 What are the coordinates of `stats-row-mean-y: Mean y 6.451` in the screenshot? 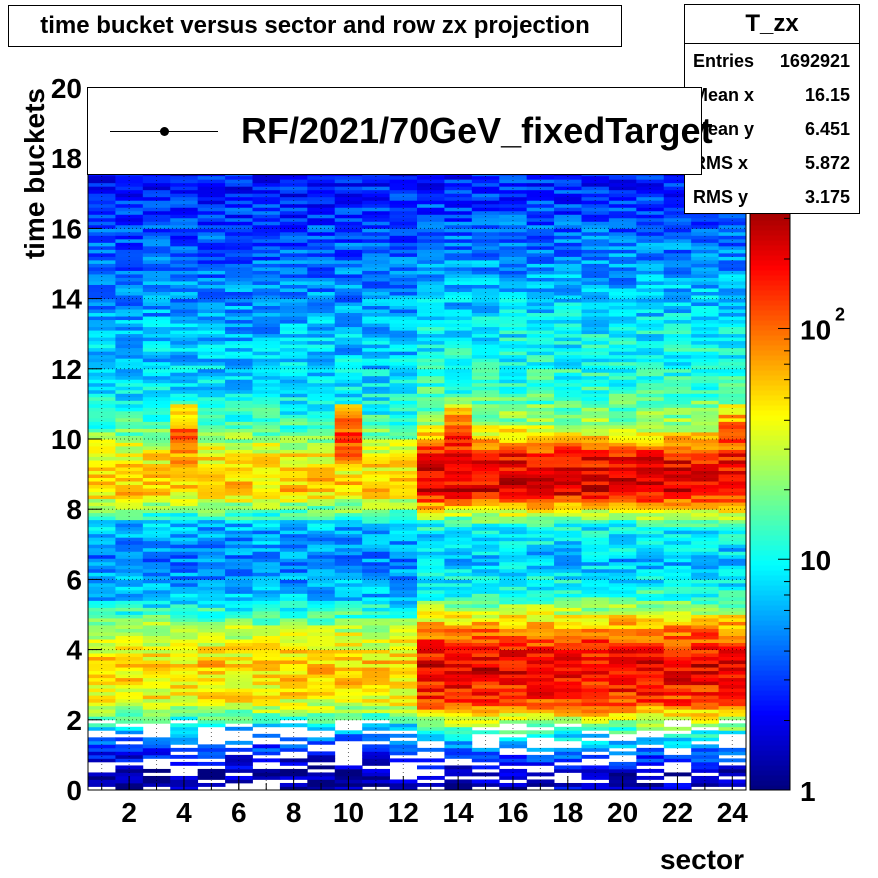 It's located at (772, 129).